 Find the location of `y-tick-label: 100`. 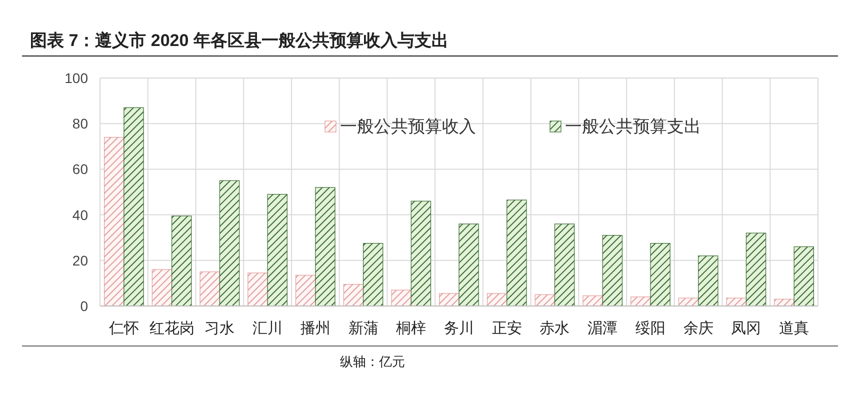

y-tick-label: 100 is located at coordinates (76, 78).